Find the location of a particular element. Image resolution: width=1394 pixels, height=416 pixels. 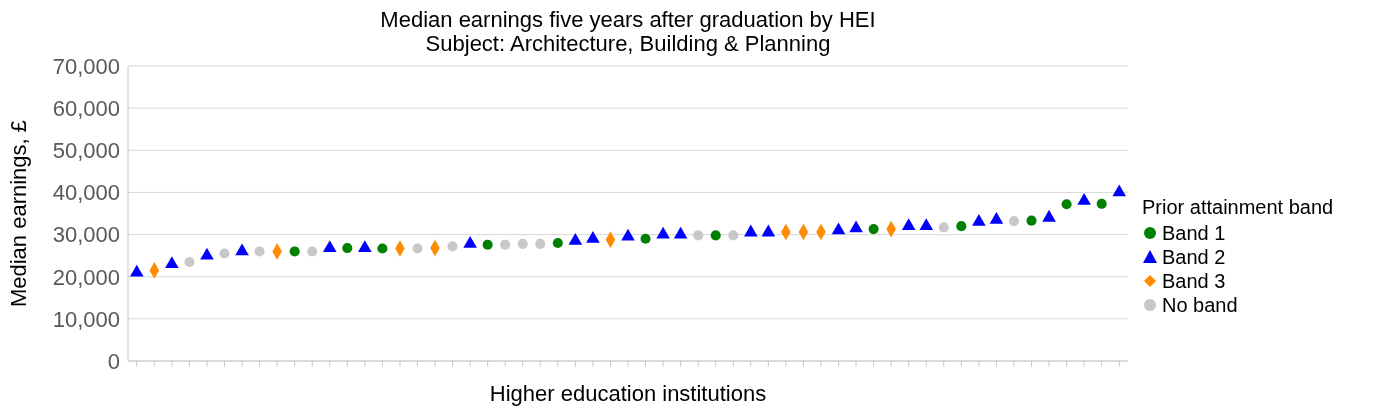

x-axis-title: Higher education institutions is located at coordinates (628, 393).